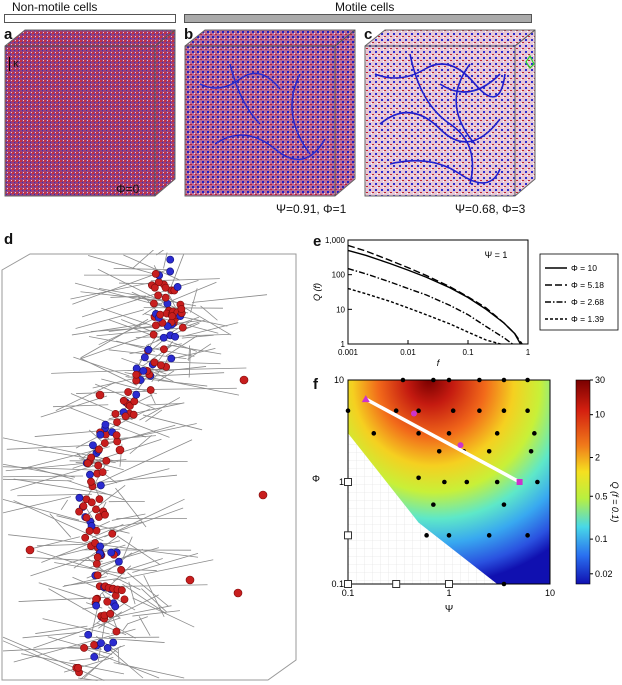  I want to click on colorbar, so click(583, 482).